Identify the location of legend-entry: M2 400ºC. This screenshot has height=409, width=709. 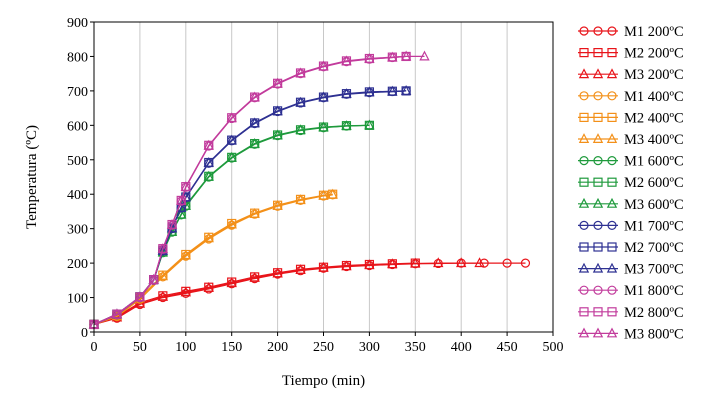
(631, 118).